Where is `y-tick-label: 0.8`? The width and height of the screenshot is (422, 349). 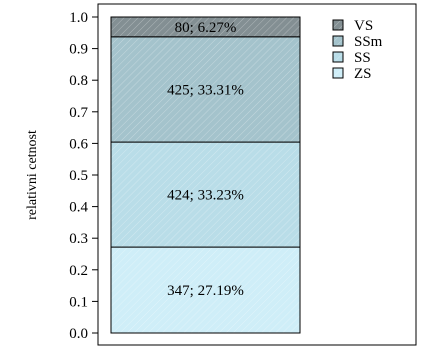 y-tick-label: 0.8 is located at coordinates (78, 81).